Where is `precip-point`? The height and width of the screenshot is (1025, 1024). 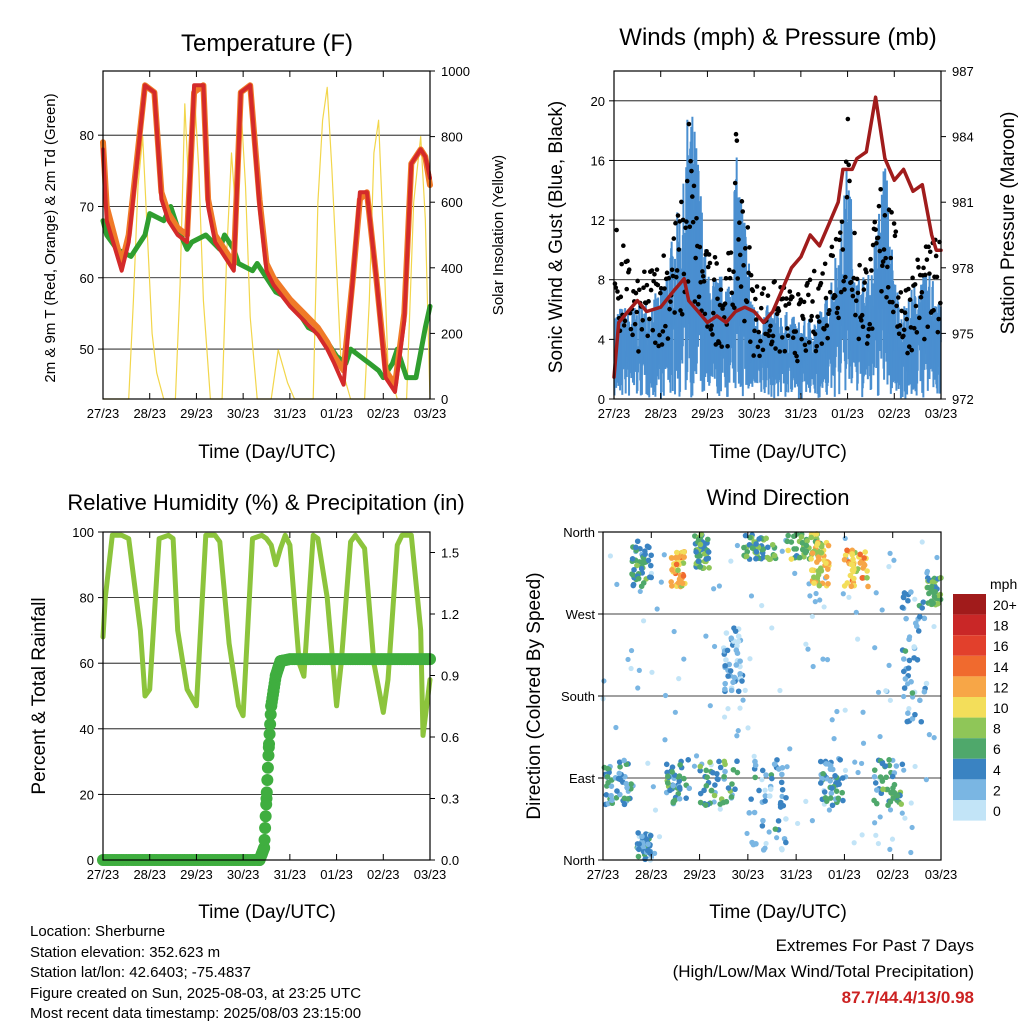 precip-point is located at coordinates (282, 660).